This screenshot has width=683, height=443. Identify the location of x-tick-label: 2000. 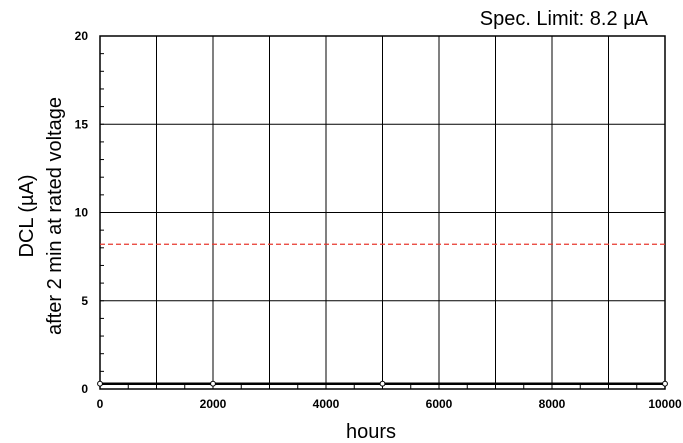
(213, 404).